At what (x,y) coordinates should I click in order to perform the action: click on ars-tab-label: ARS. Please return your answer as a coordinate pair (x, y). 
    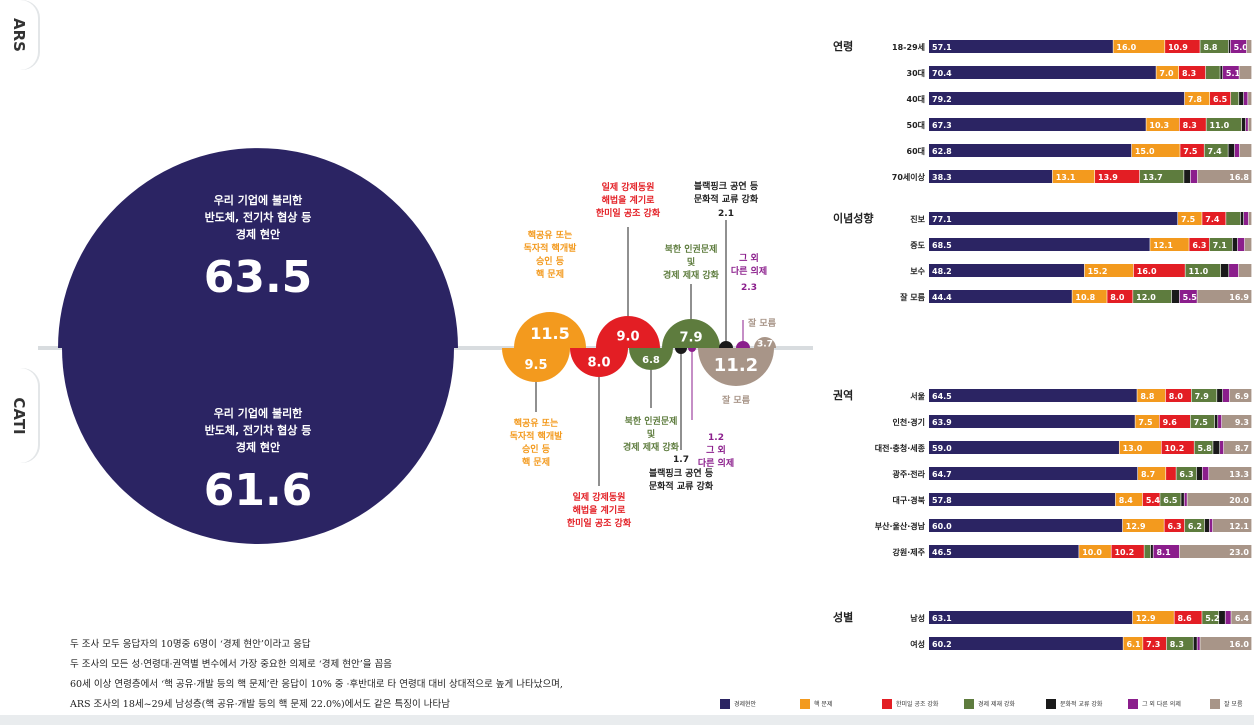
    Looking at the image, I should click on (19, 35).